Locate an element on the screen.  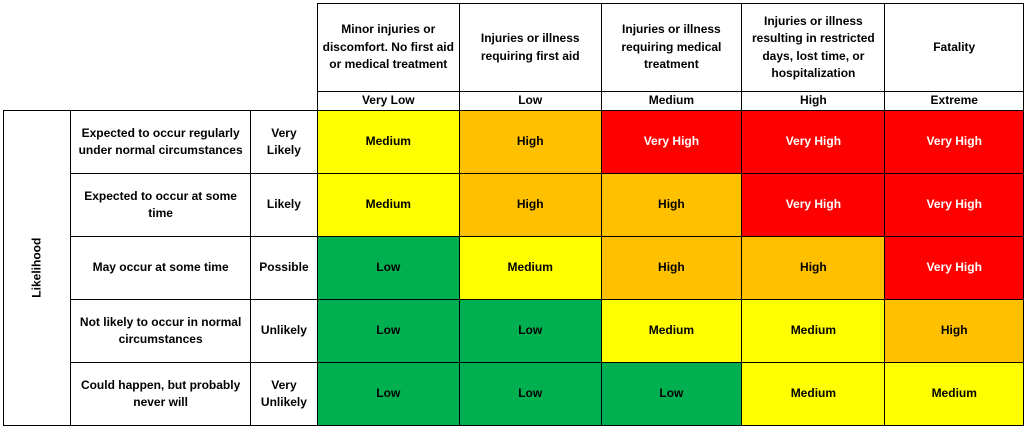
severity-level-low: Low is located at coordinates (530, 101).